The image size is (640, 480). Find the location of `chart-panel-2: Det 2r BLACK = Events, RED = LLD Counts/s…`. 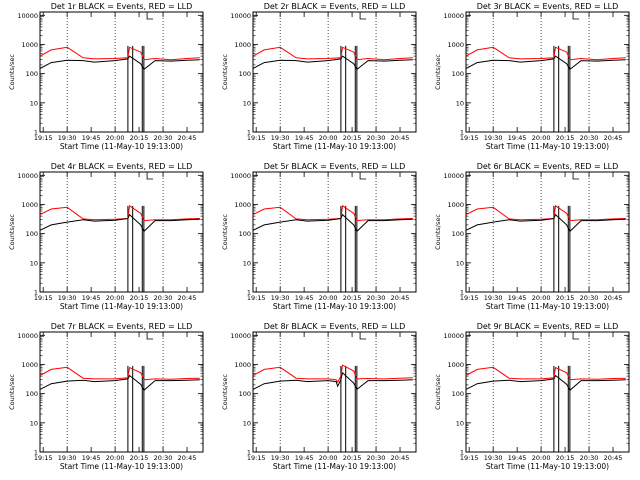

chart-panel-2: Det 2r BLACK = Events, RED = LLD Counts/s… is located at coordinates (319, 76).